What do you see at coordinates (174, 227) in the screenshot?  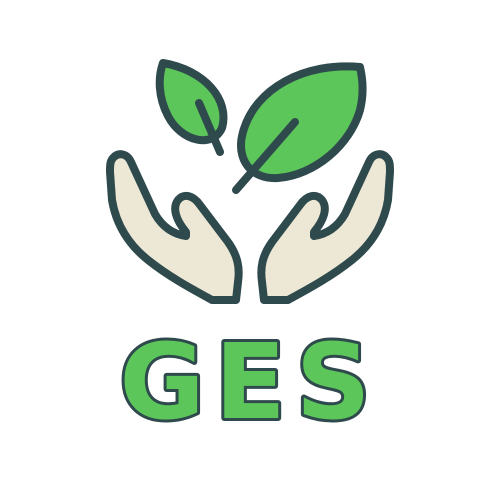 I see `left-hand-icon` at bounding box center [174, 227].